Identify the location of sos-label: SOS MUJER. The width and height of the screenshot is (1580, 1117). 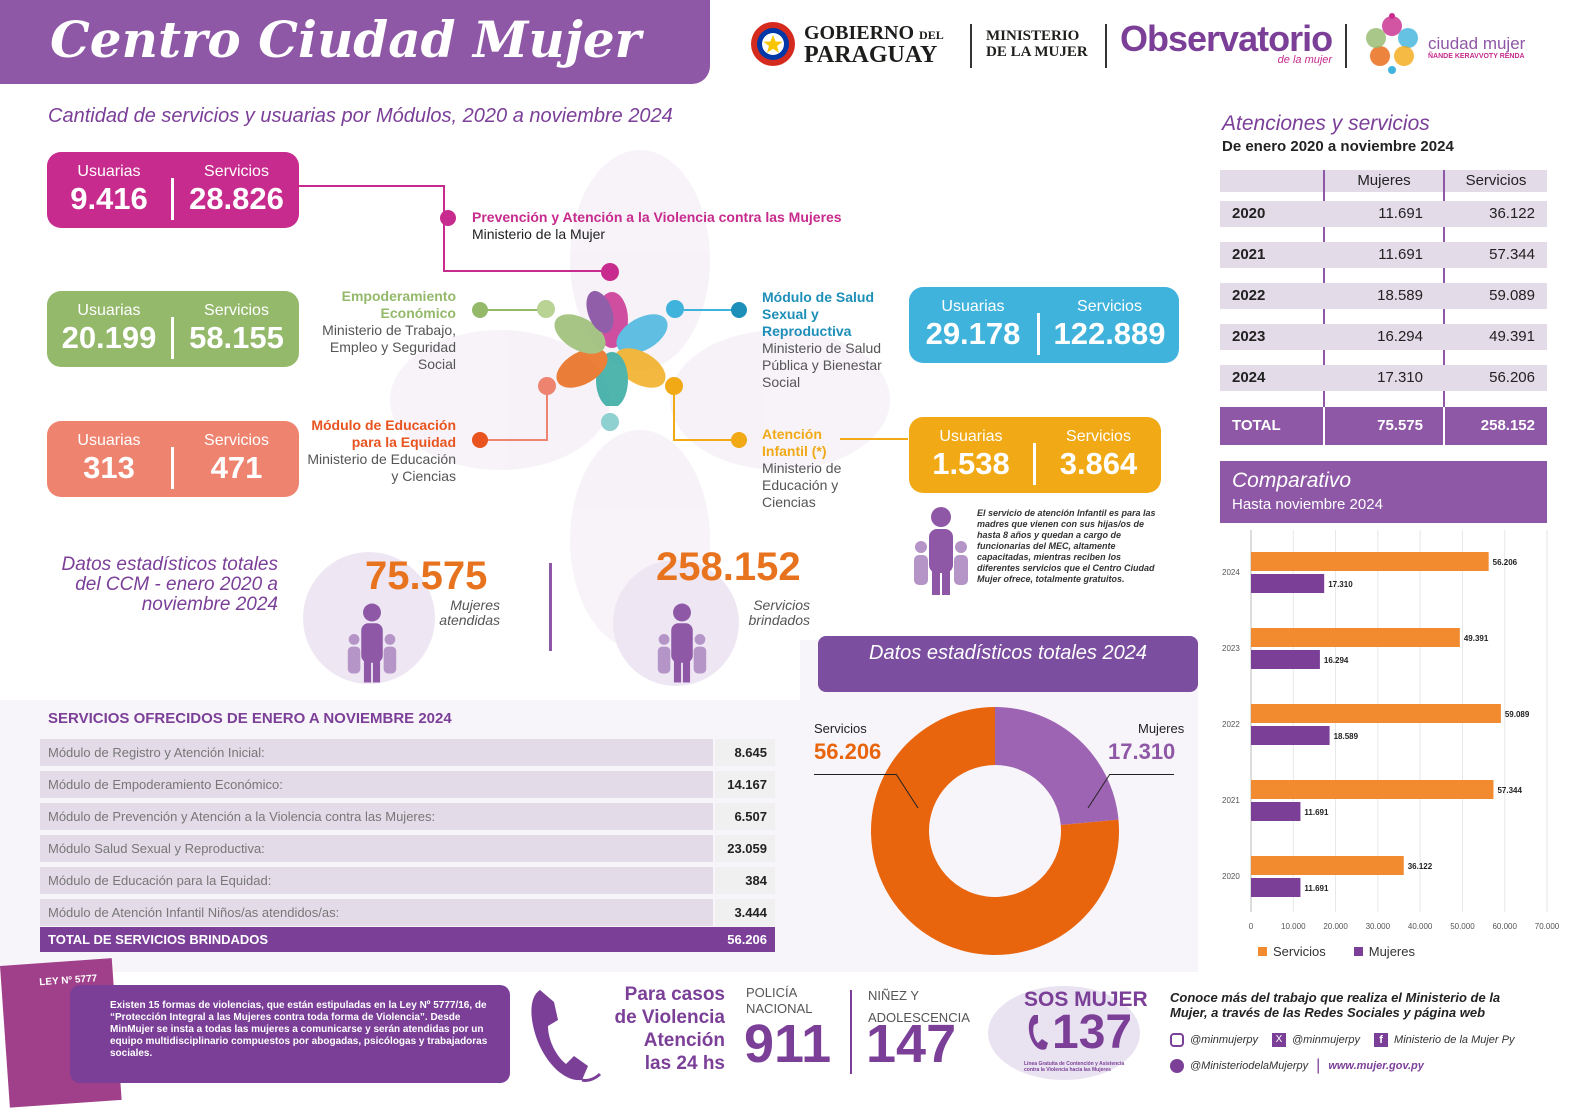
(1086, 999).